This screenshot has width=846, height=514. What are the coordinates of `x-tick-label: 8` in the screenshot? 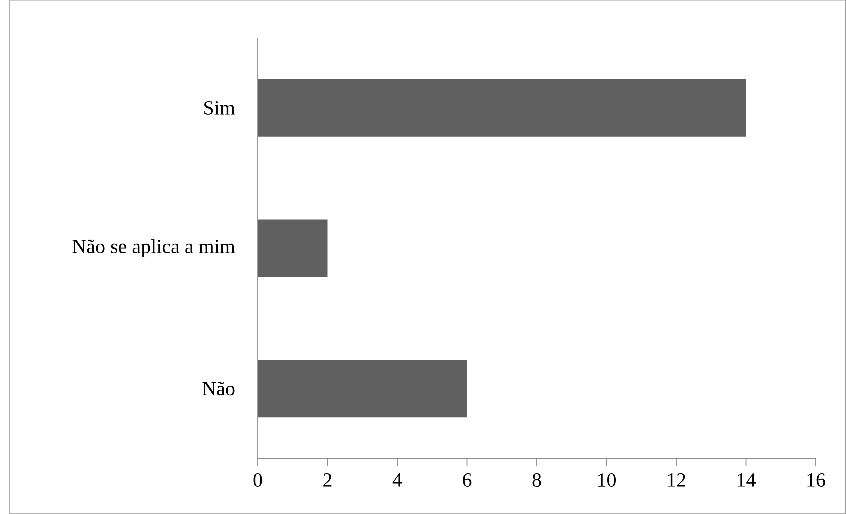 It's located at (537, 480).